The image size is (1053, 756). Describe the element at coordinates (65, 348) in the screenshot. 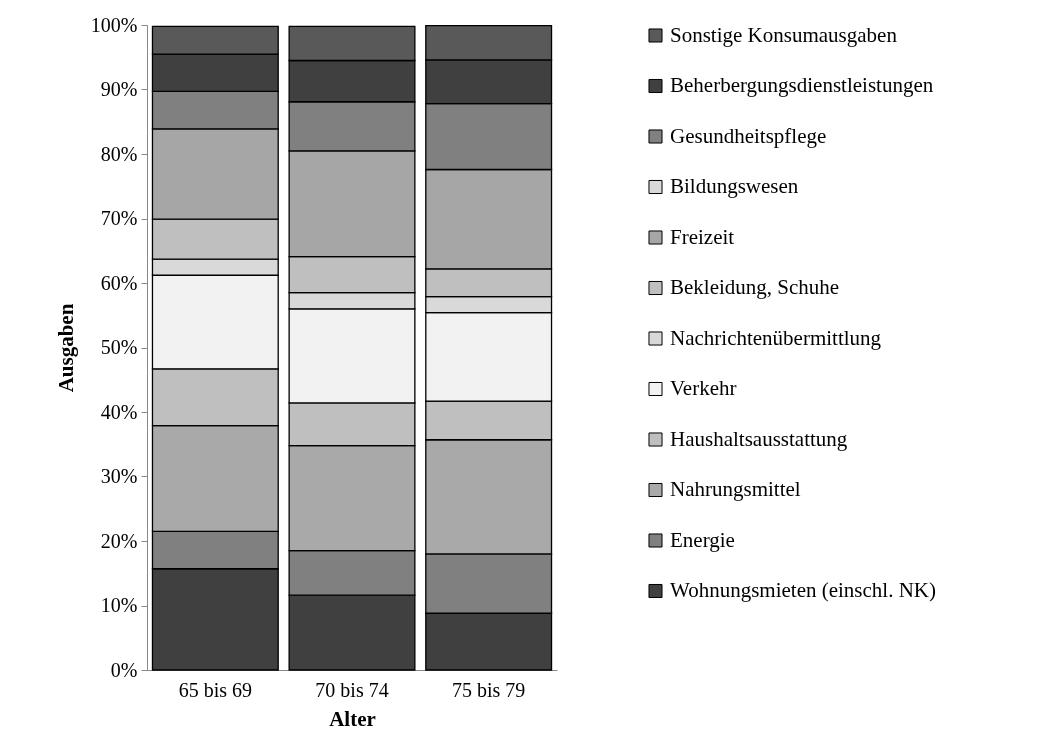

I see `y-axis-title: Ausgaben` at that location.